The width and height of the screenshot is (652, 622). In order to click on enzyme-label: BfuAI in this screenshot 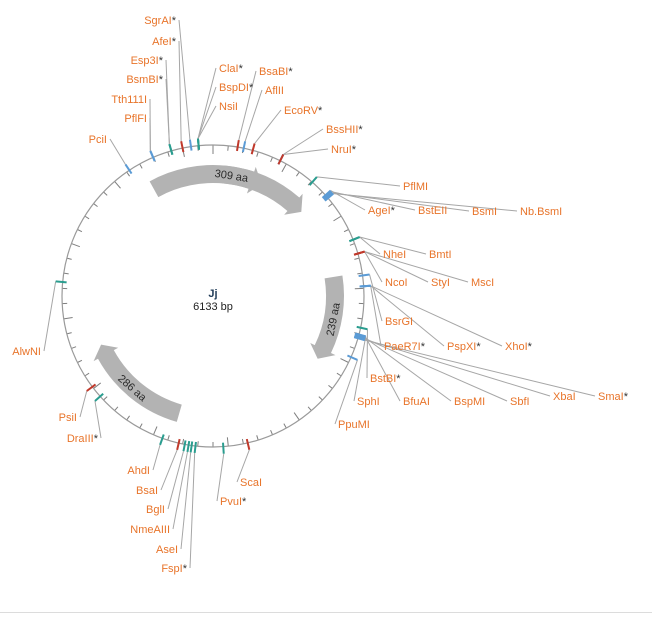, I will do `click(416, 402)`.